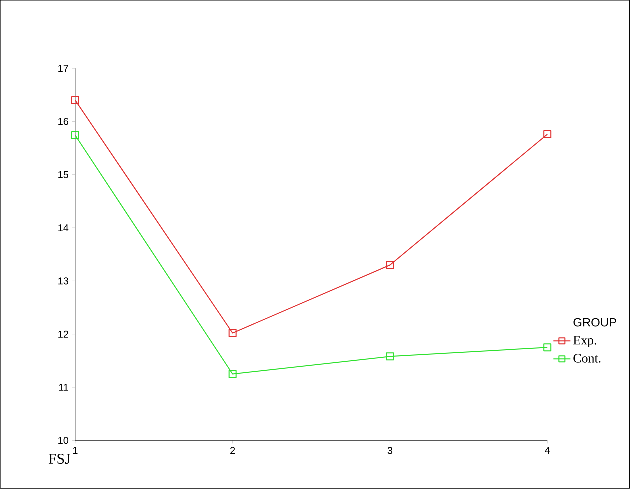 Image resolution: width=630 pixels, height=489 pixels. I want to click on x-axis-title: FSJ, so click(59, 459).